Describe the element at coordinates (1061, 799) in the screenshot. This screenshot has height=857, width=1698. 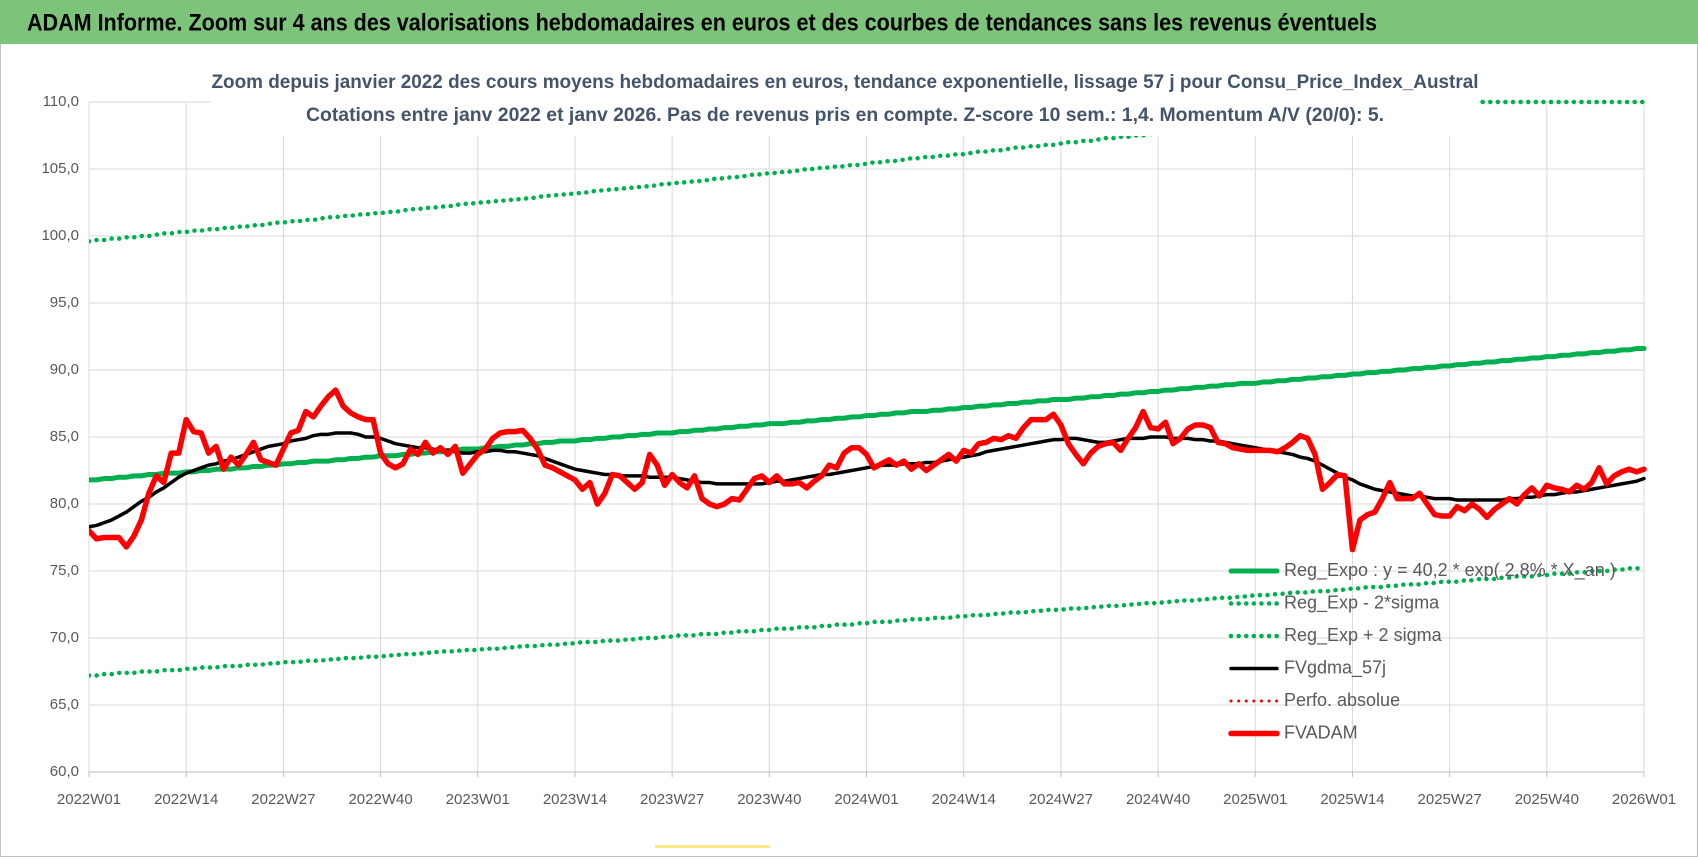
I see `x-tick-label: 2024W27` at that location.